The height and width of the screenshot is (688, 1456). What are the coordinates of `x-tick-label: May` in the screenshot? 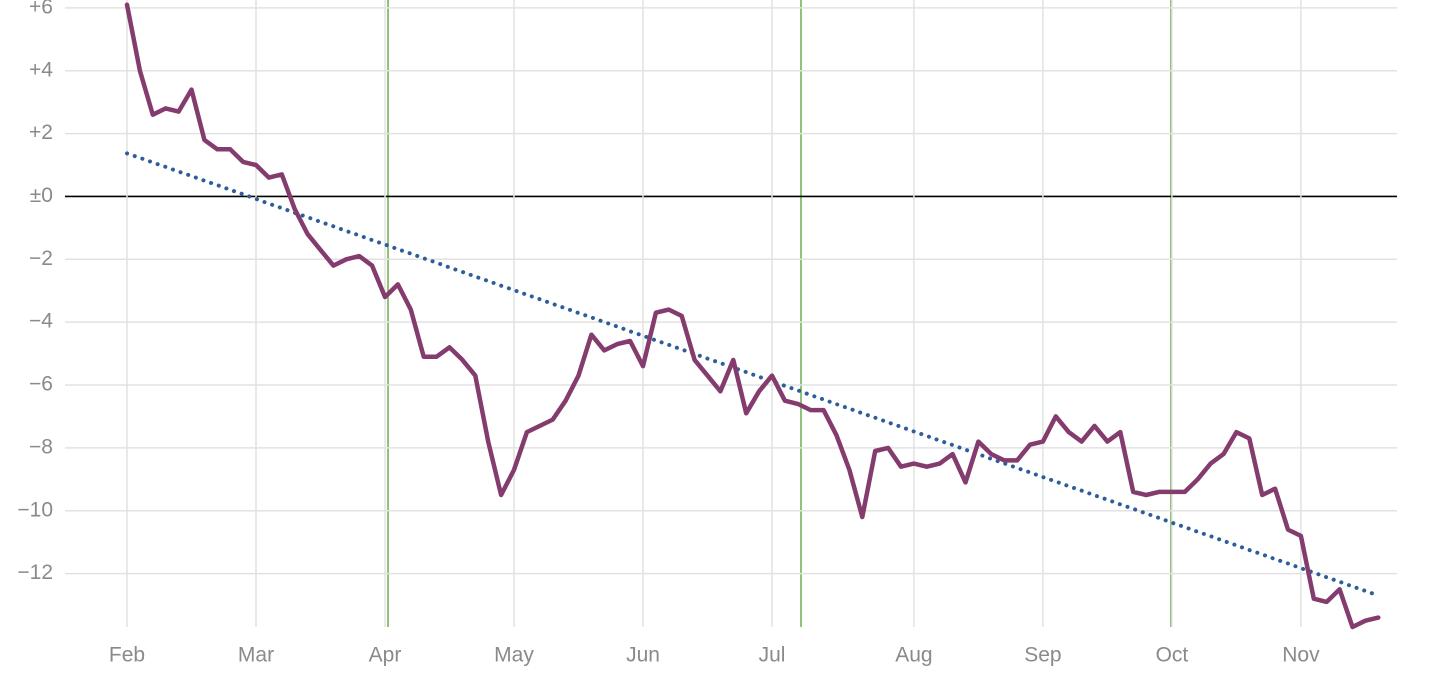 It's located at (514, 655).